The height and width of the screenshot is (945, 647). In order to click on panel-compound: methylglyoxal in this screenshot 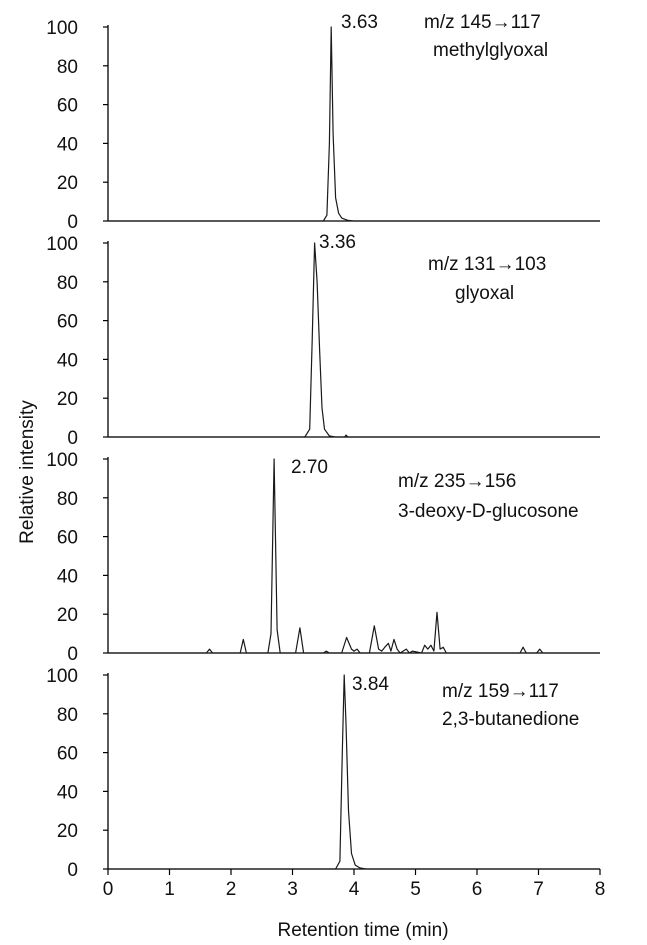, I will do `click(490, 50)`.